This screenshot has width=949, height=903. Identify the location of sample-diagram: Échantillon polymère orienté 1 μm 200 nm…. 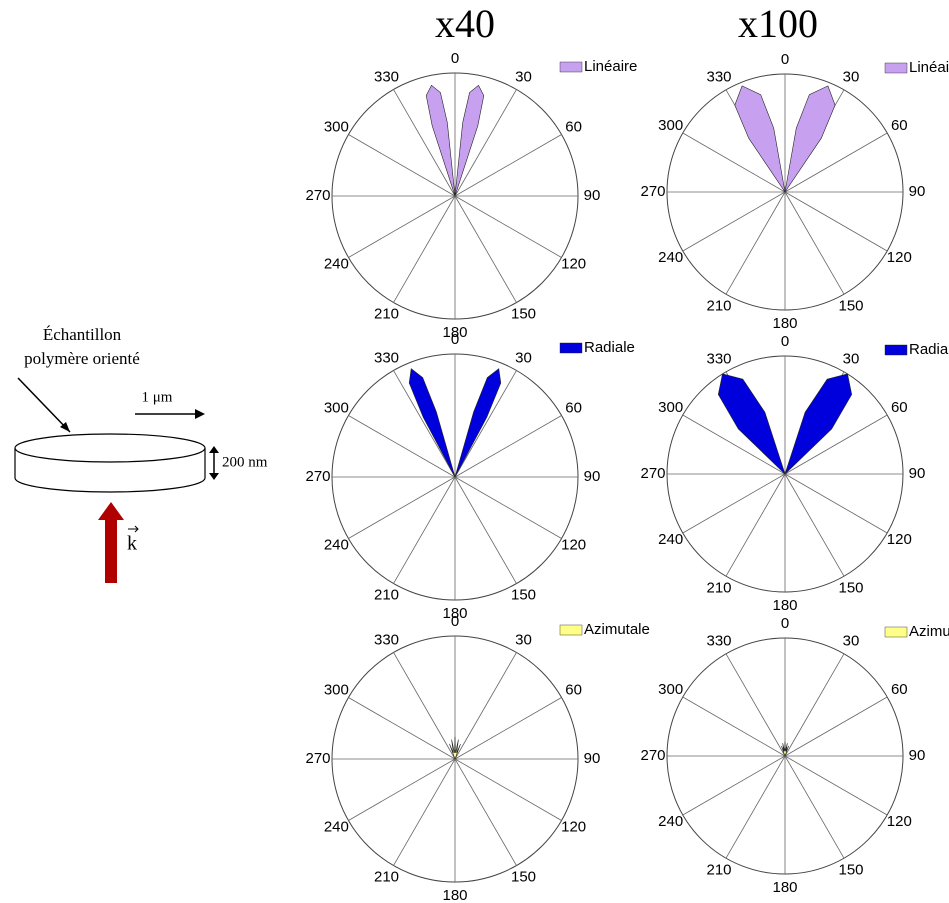
(141, 454).